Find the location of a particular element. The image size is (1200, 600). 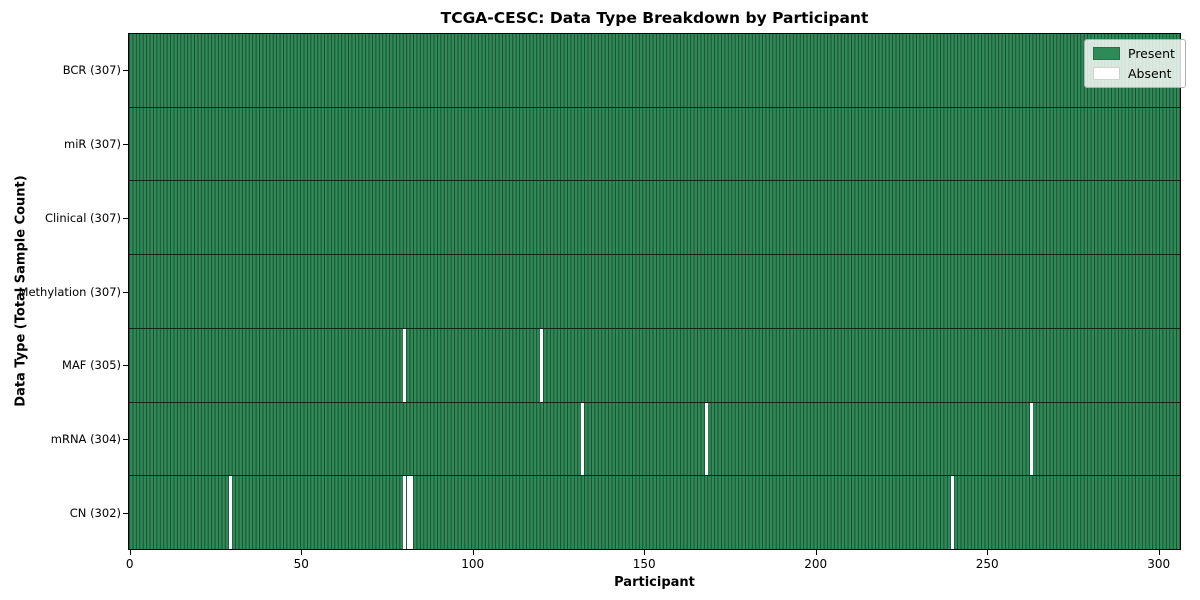

heatmap-row-mRNA is located at coordinates (654, 439).